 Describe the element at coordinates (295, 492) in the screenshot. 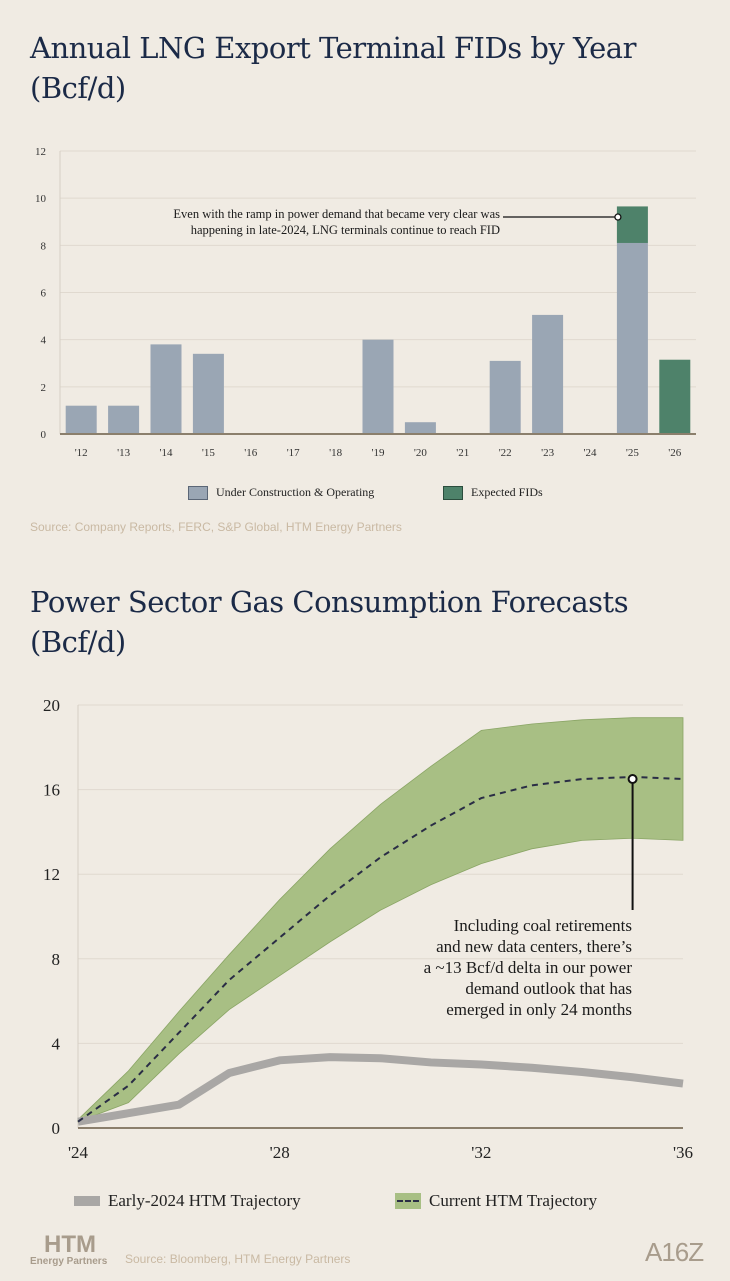

I see `legend-label: Under Construction & Operating` at that location.